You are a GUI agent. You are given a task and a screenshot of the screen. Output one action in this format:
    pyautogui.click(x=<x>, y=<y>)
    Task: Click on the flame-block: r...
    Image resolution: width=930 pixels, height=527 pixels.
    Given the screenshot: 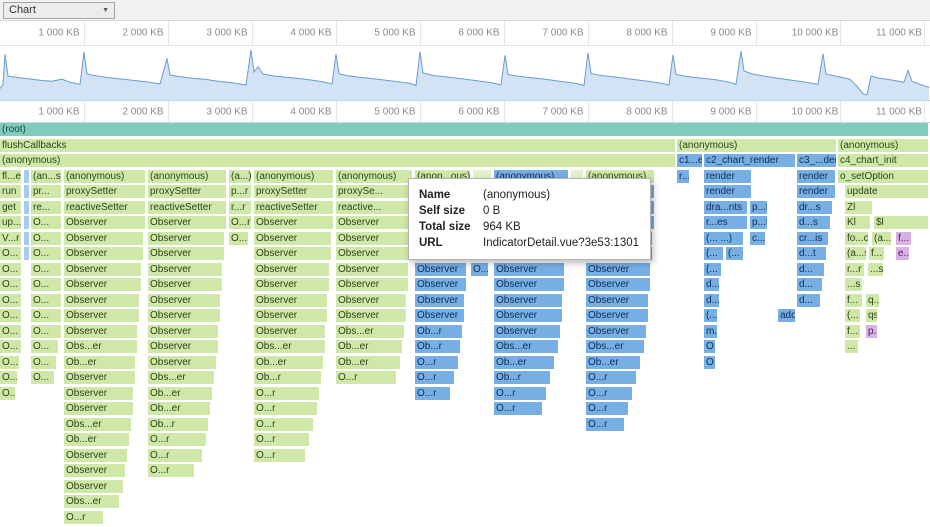 What is the action you would take?
    pyautogui.click(x=683, y=177)
    